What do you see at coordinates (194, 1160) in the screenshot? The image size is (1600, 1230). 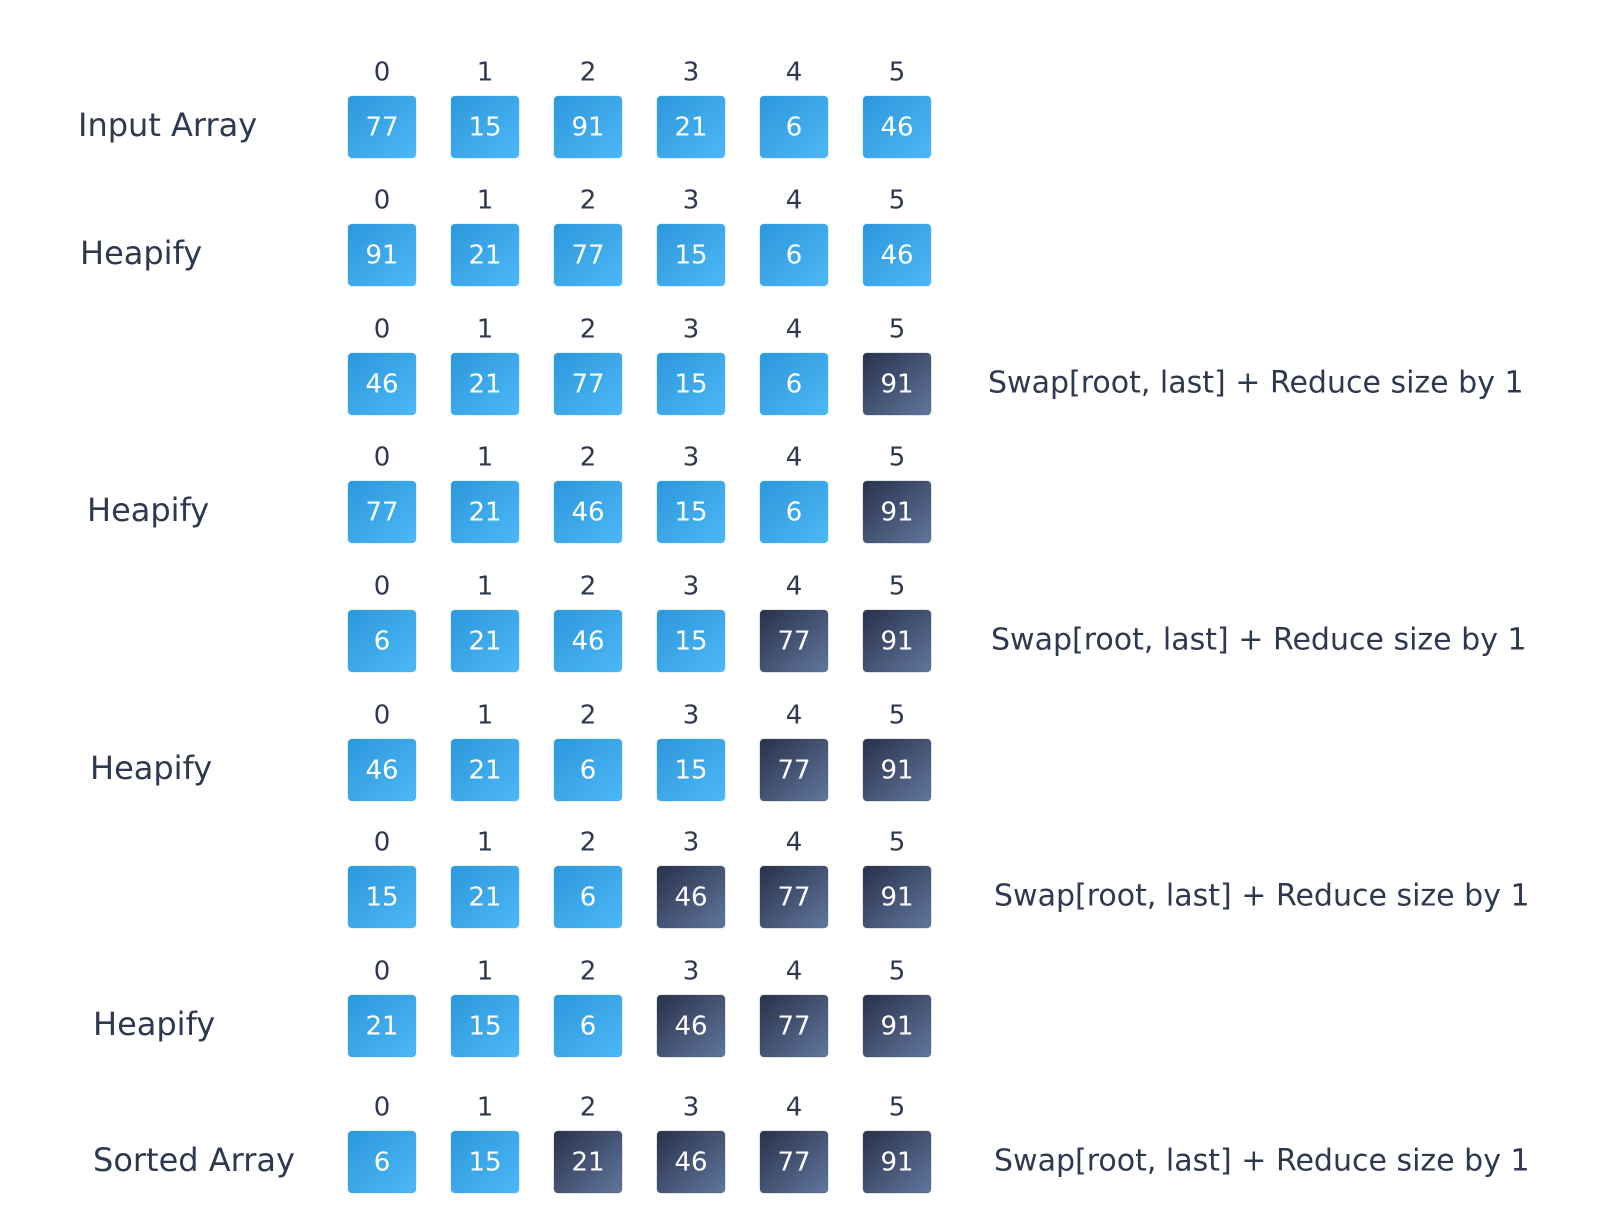 I see `row-label: Sorted Array` at bounding box center [194, 1160].